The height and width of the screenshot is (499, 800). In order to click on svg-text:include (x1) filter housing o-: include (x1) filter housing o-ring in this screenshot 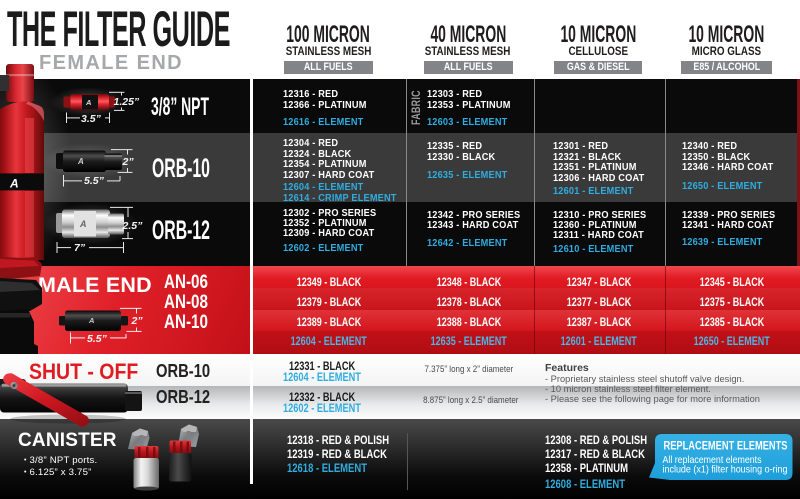, I will do `click(725, 470)`.